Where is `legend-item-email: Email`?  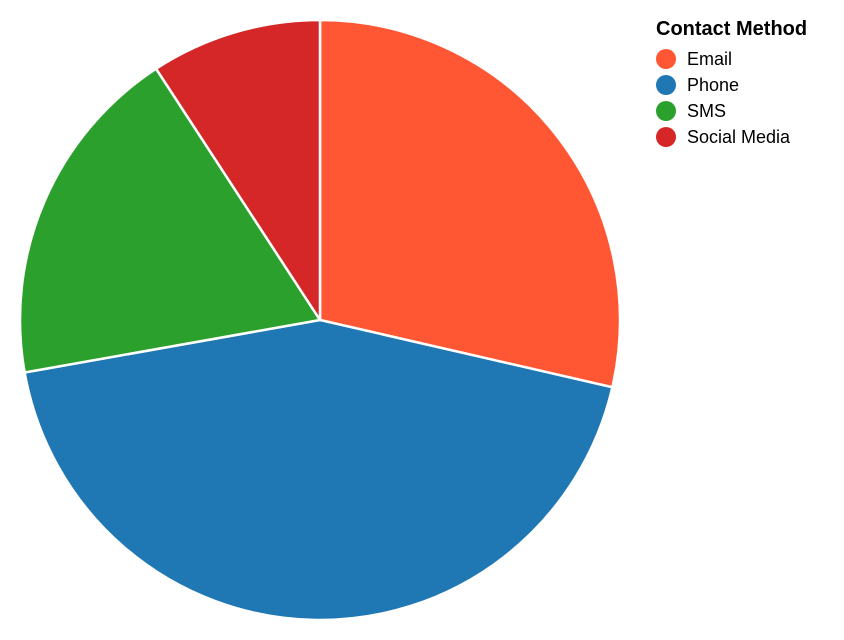
legend-item-email: Email is located at coordinates (731, 59).